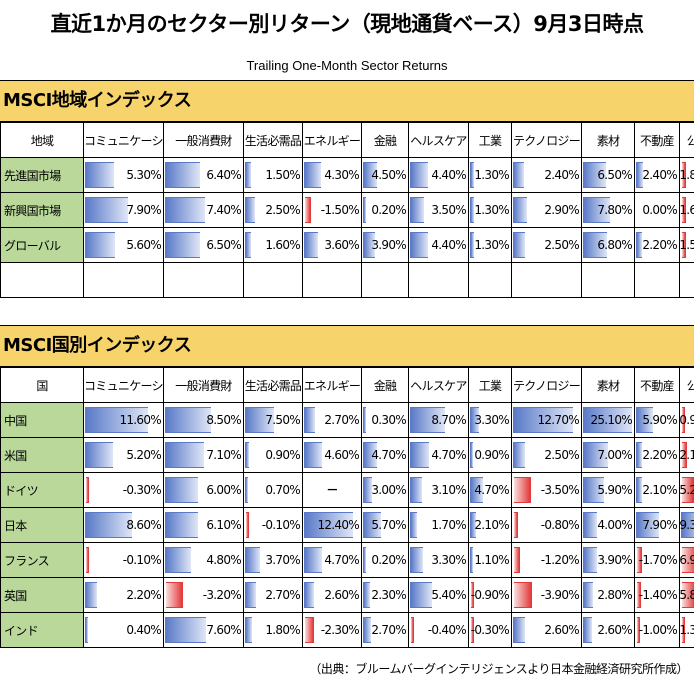 This screenshot has height=694, width=694. I want to click on value-text: 2.40%, so click(659, 175).